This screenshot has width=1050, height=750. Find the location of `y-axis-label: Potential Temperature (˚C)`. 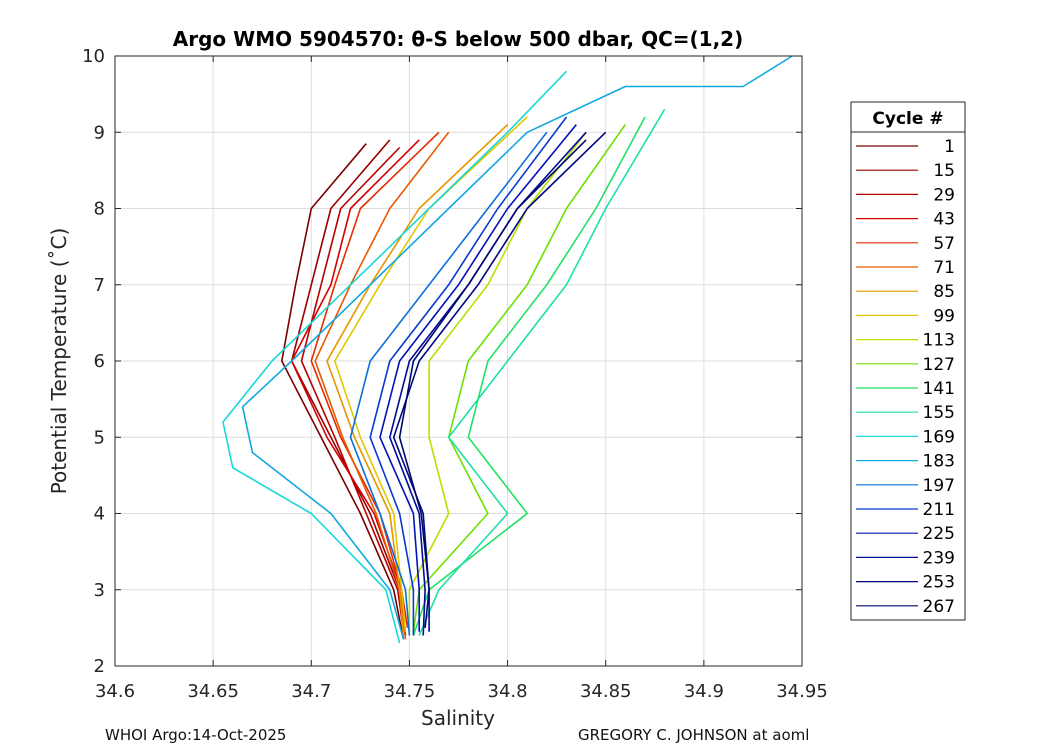

y-axis-label: Potential Temperature (˚C) is located at coordinates (59, 361).